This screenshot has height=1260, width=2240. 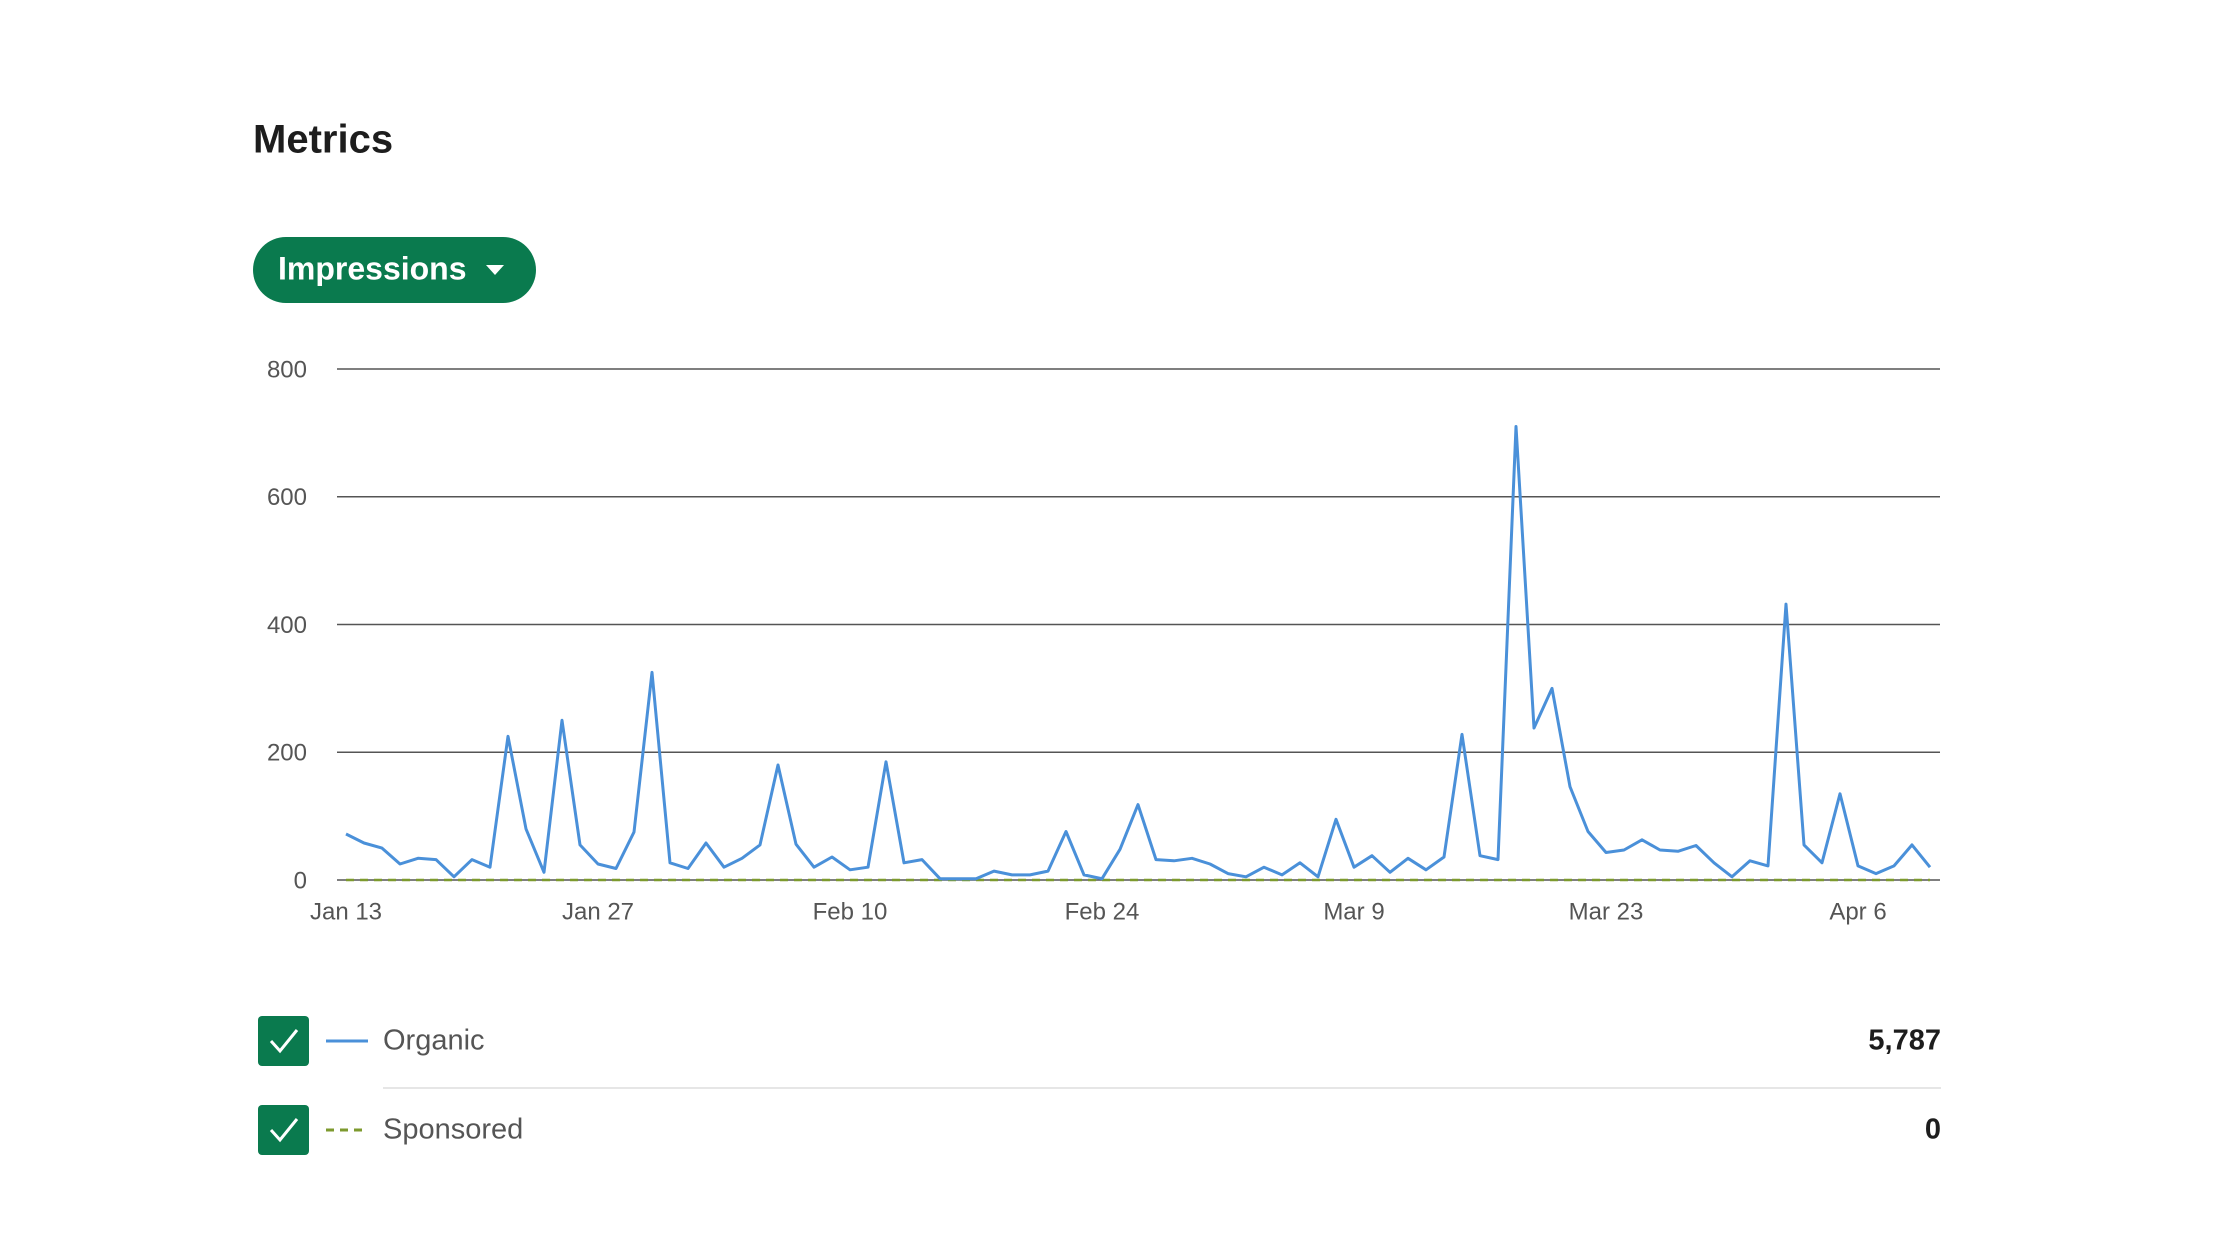 I want to click on dropdown-bg, so click(x=394, y=270).